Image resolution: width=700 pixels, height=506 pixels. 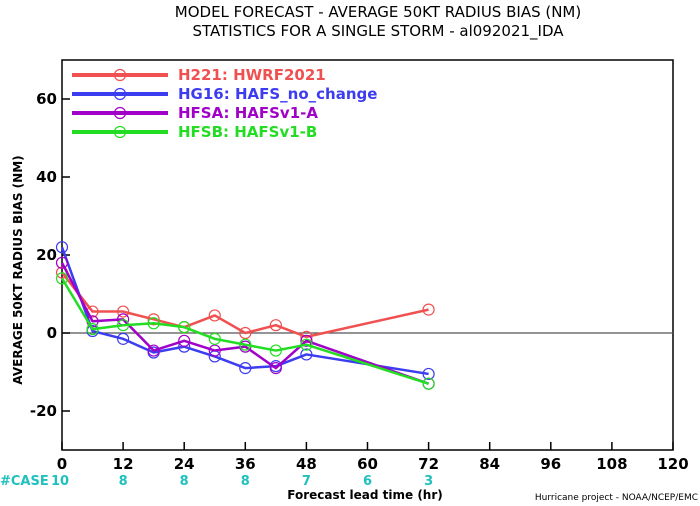 I want to click on case-count: 10, so click(x=60, y=481).